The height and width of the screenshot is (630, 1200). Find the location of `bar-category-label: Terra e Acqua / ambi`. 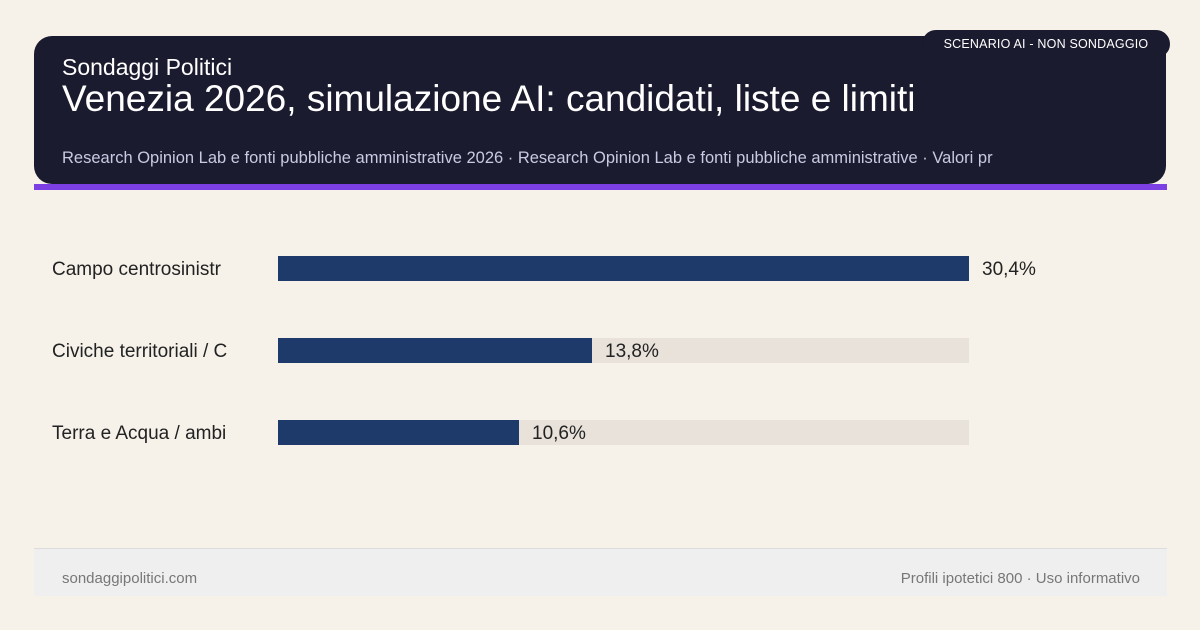

bar-category-label: Terra e Acqua / ambi is located at coordinates (139, 433).